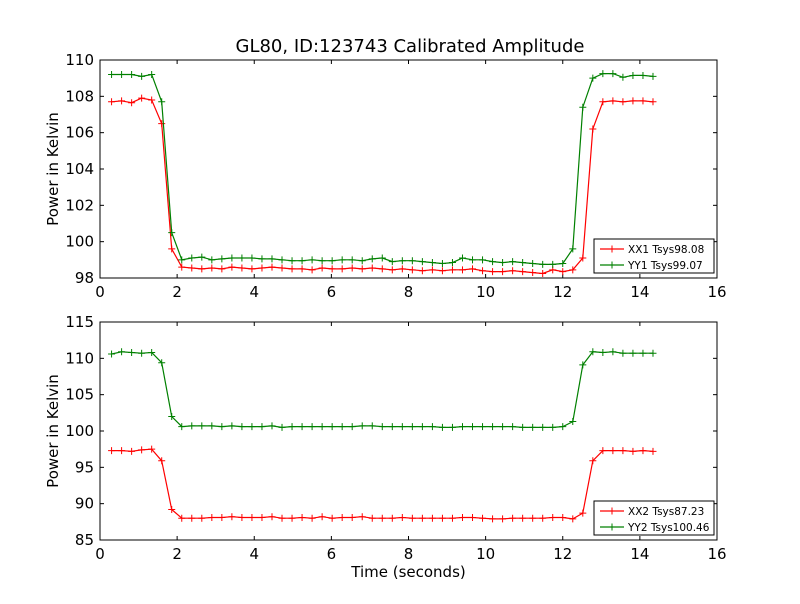 The image size is (800, 604). I want to click on y-tick-label: 90, so click(84, 504).